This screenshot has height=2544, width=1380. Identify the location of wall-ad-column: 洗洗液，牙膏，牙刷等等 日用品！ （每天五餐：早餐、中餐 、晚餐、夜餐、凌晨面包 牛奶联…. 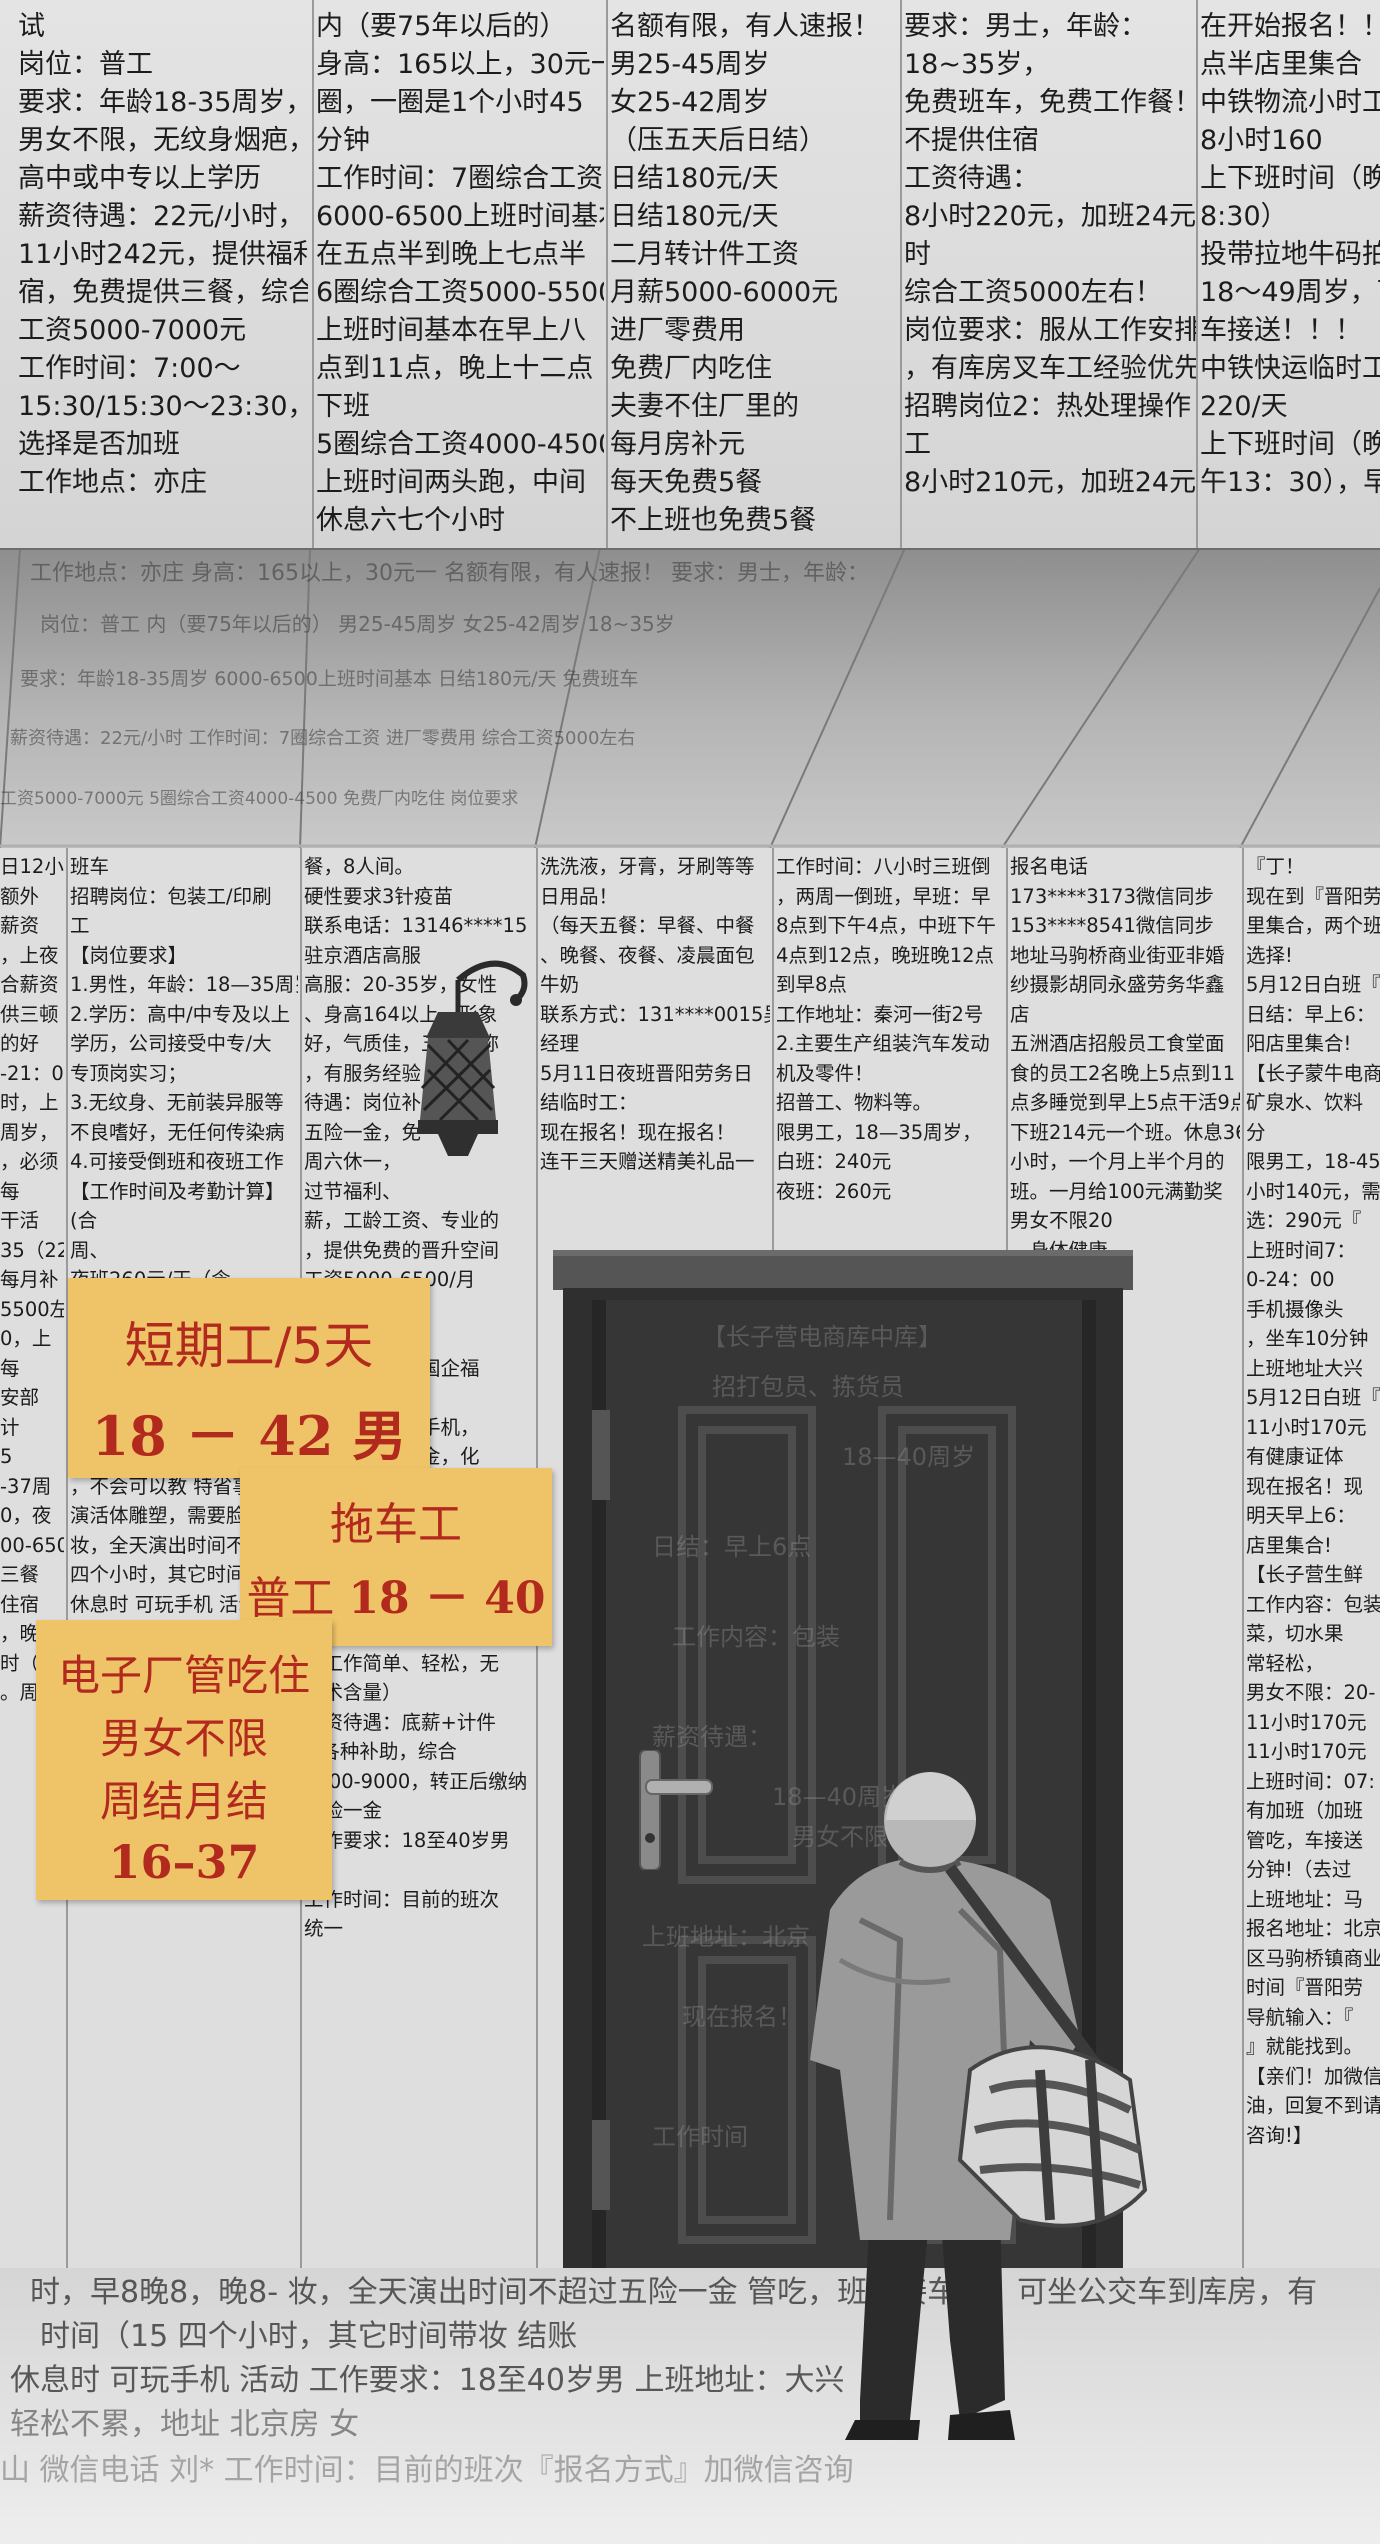
(655, 1052).